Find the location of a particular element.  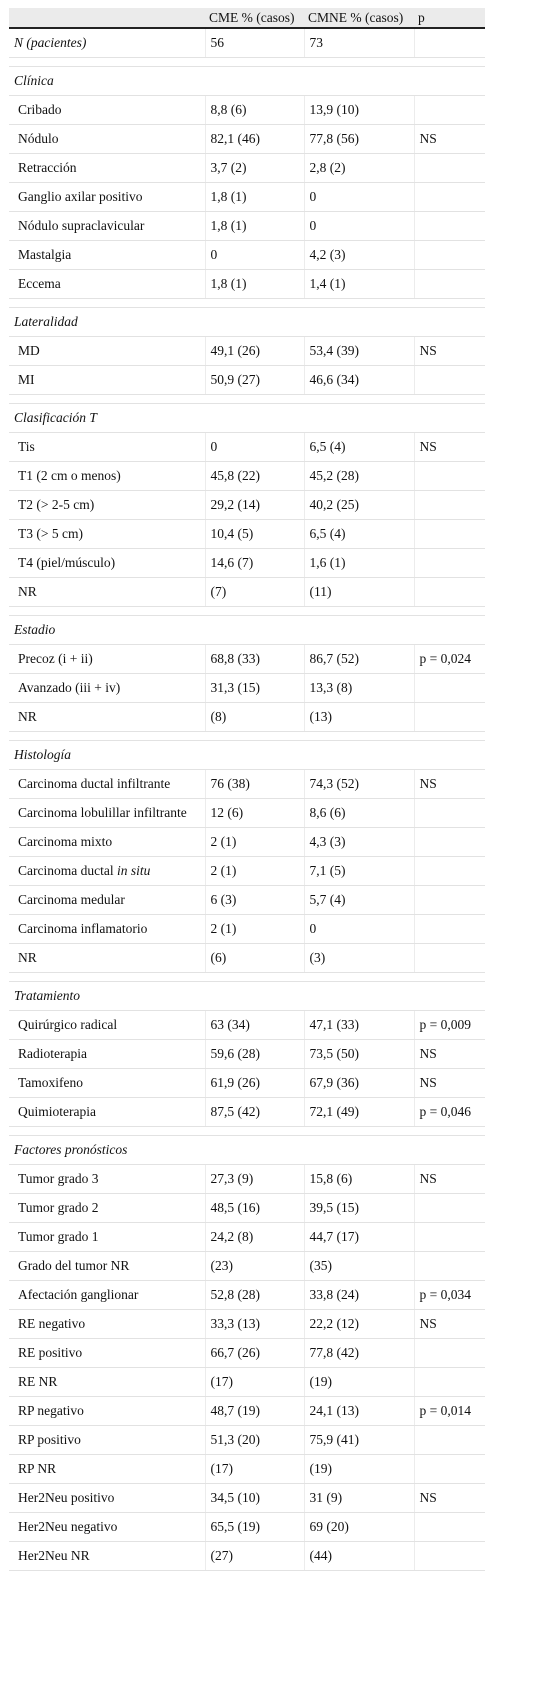

row-label: Tumor grado 2 is located at coordinates (107, 1208).